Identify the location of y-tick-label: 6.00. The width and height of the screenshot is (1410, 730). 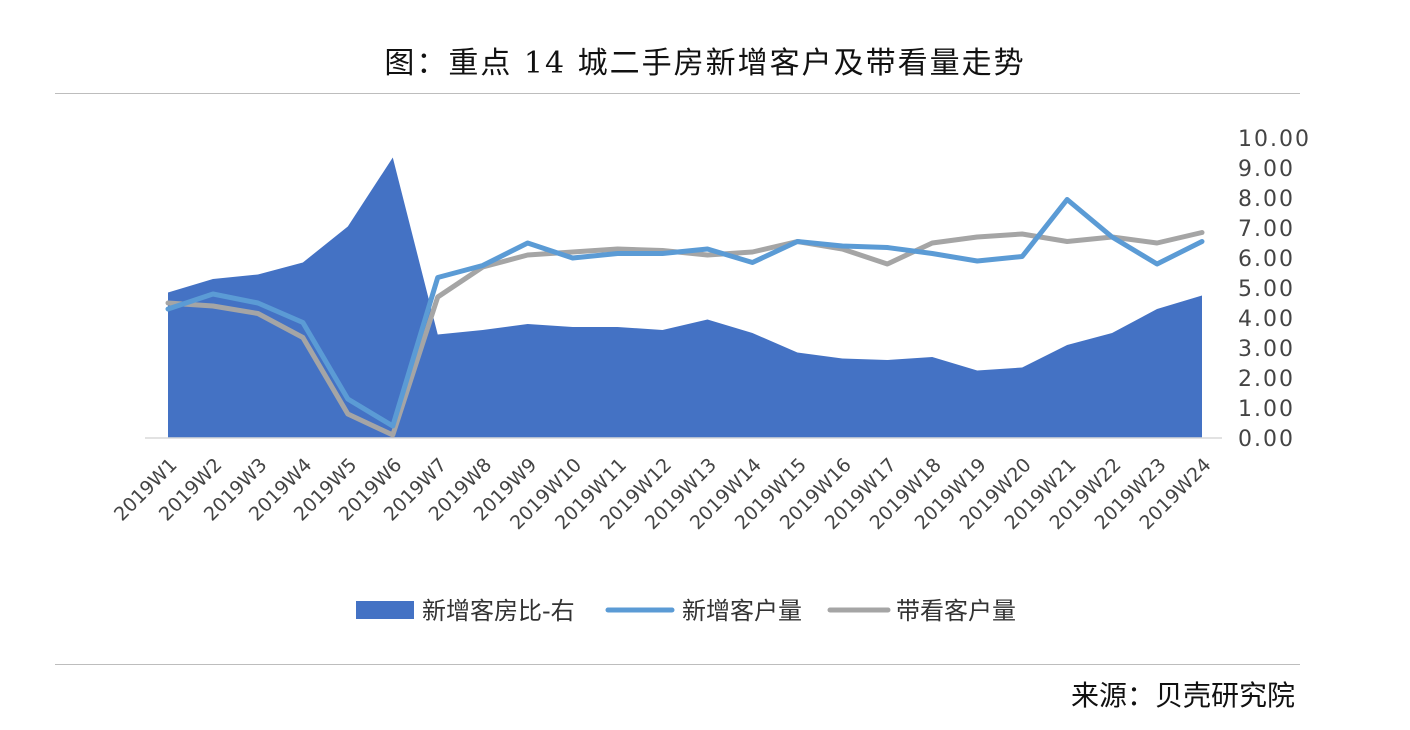
(1266, 259).